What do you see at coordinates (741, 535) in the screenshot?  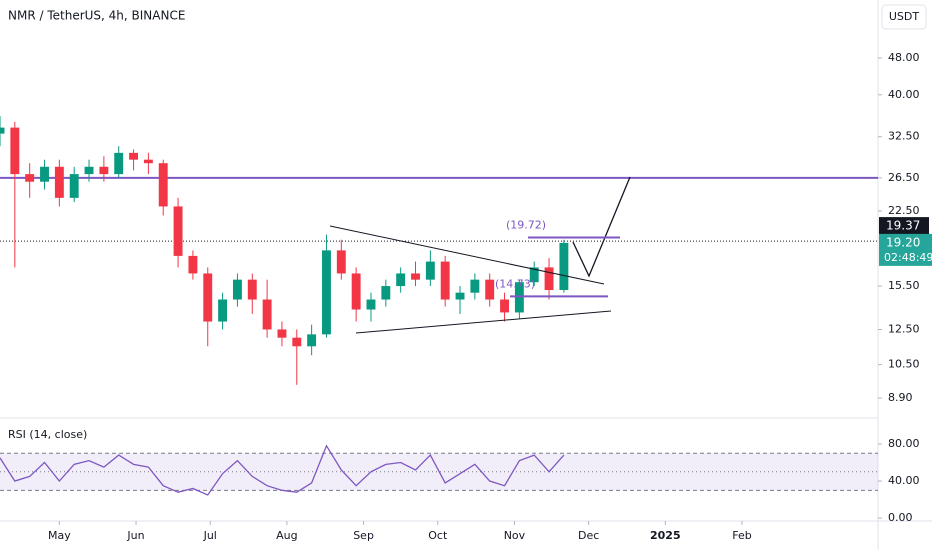 I see `x-tick-label: Feb` at bounding box center [741, 535].